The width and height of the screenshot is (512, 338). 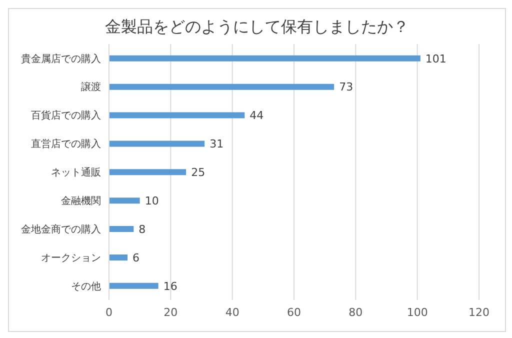 What do you see at coordinates (61, 229) in the screenshot?
I see `y-tick-label: 金地金商での購入` at bounding box center [61, 229].